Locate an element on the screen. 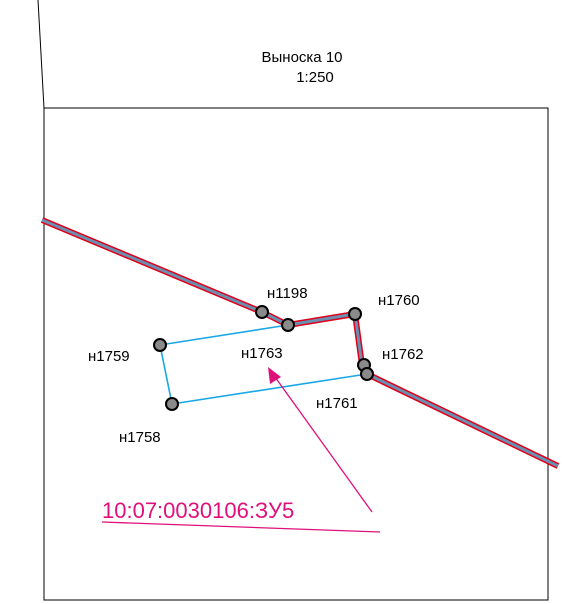 This screenshot has height=604, width=562. callout-title: Выноска 10 is located at coordinates (302, 57).